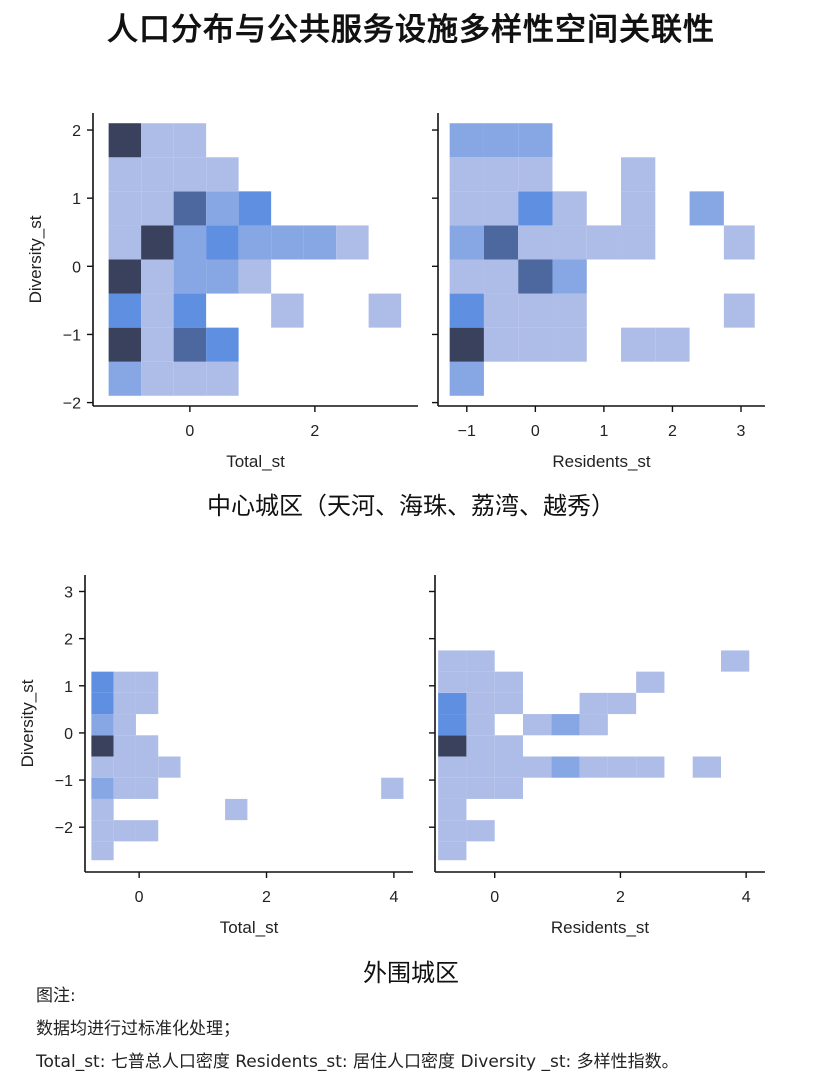  Describe the element at coordinates (56, 996) in the screenshot. I see `notes-heading: 图注:` at that location.